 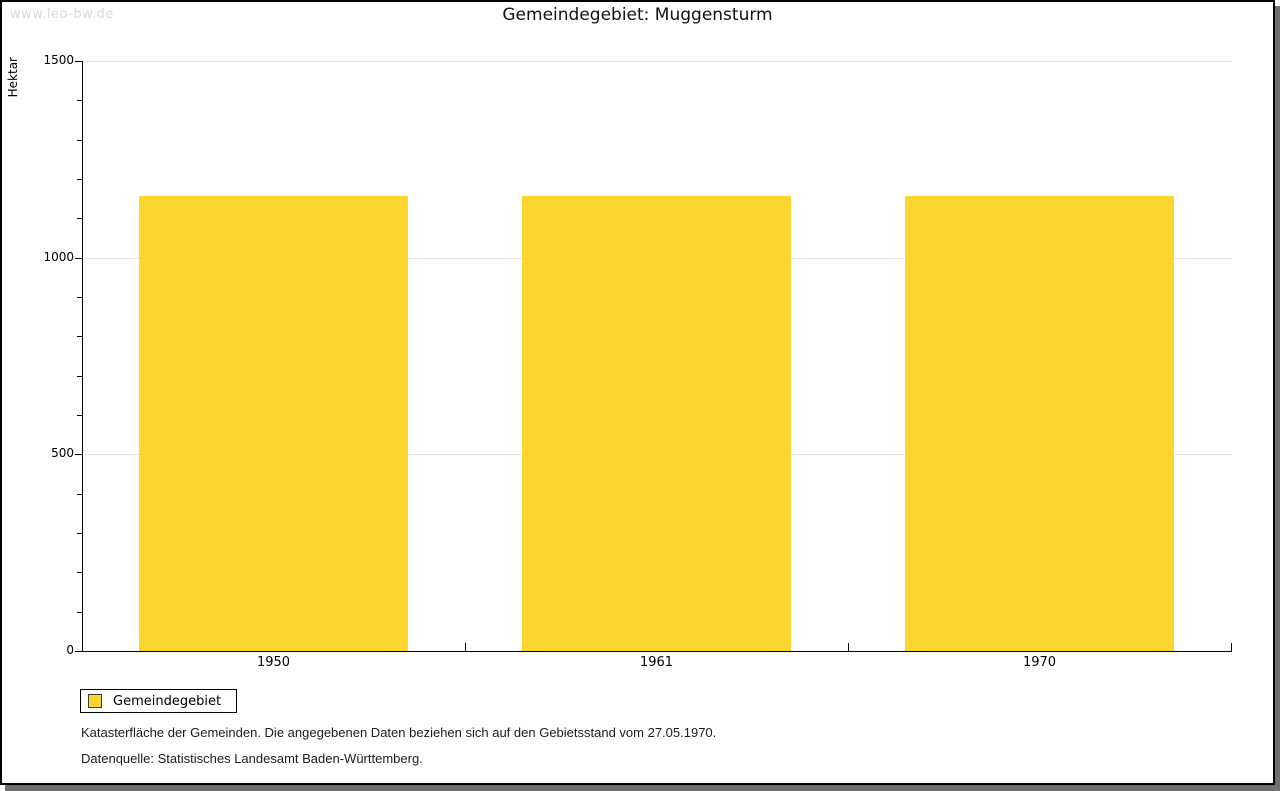 What do you see at coordinates (58, 60) in the screenshot?
I see `y-tick-label-1500: 1500` at bounding box center [58, 60].